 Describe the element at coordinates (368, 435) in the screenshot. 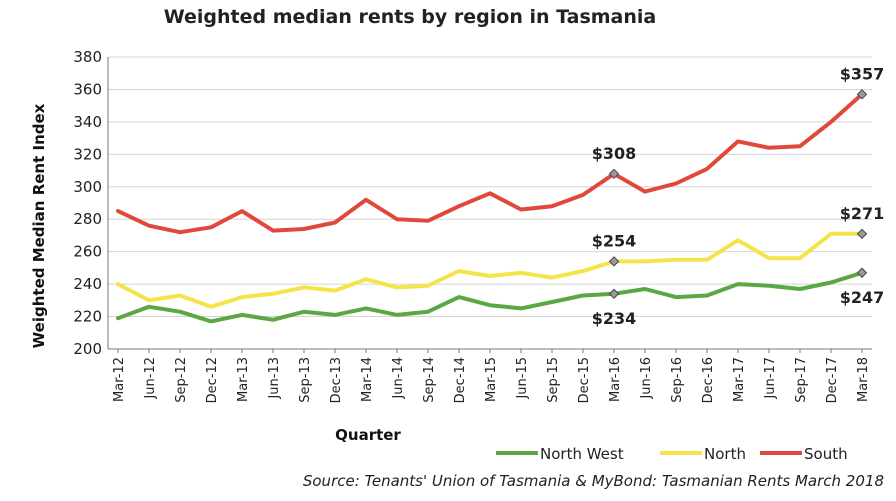

I see `x-axis-title: Quarter` at that location.